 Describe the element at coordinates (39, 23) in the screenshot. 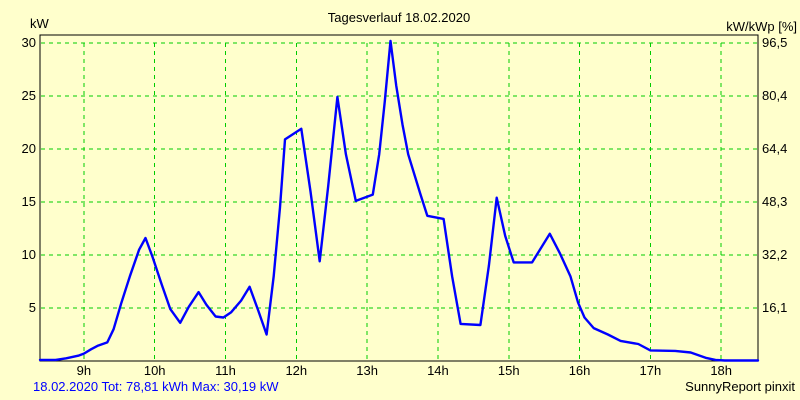

I see `left-axis-unit-label: kW` at that location.